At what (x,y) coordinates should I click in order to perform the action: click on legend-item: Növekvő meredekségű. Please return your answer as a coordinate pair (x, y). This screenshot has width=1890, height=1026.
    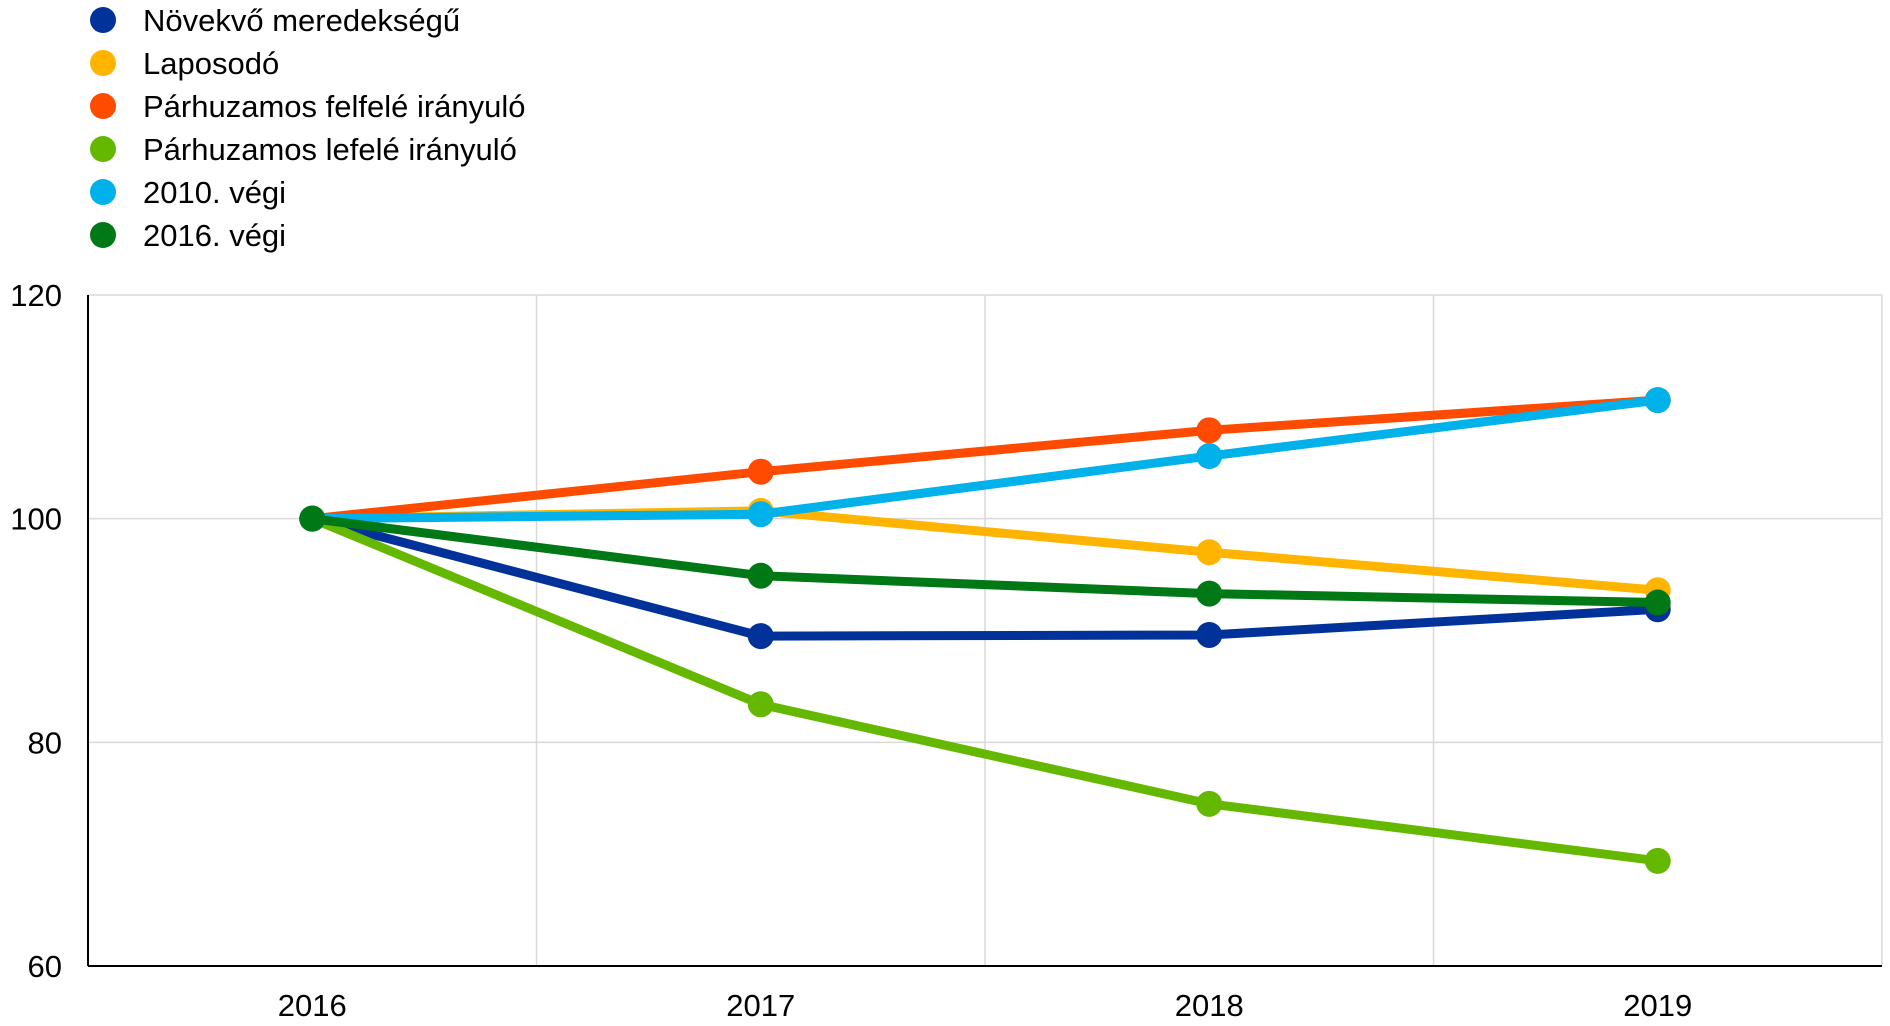
    Looking at the image, I should click on (275, 20).